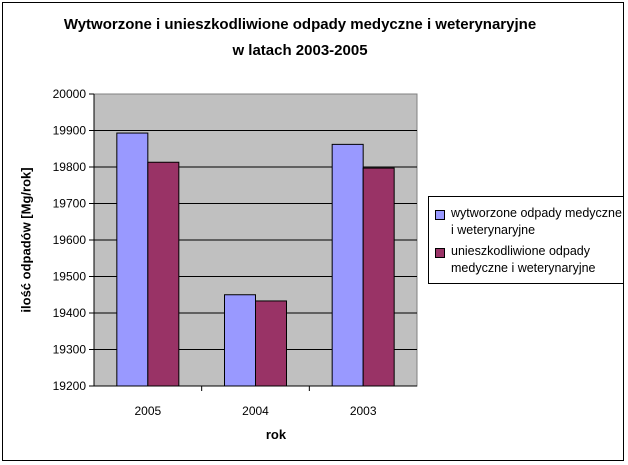  What do you see at coordinates (440, 253) in the screenshot?
I see `legend-swatch-unieszkodliwione` at bounding box center [440, 253].